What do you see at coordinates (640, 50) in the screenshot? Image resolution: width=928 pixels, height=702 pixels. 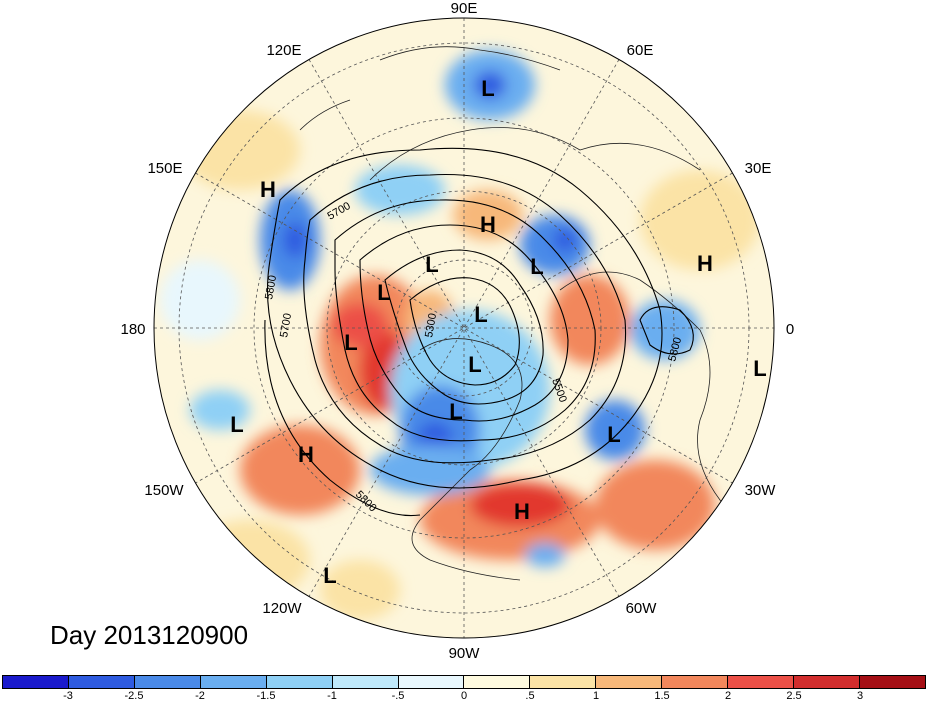 I see `lon-label-60e: 60E` at bounding box center [640, 50].